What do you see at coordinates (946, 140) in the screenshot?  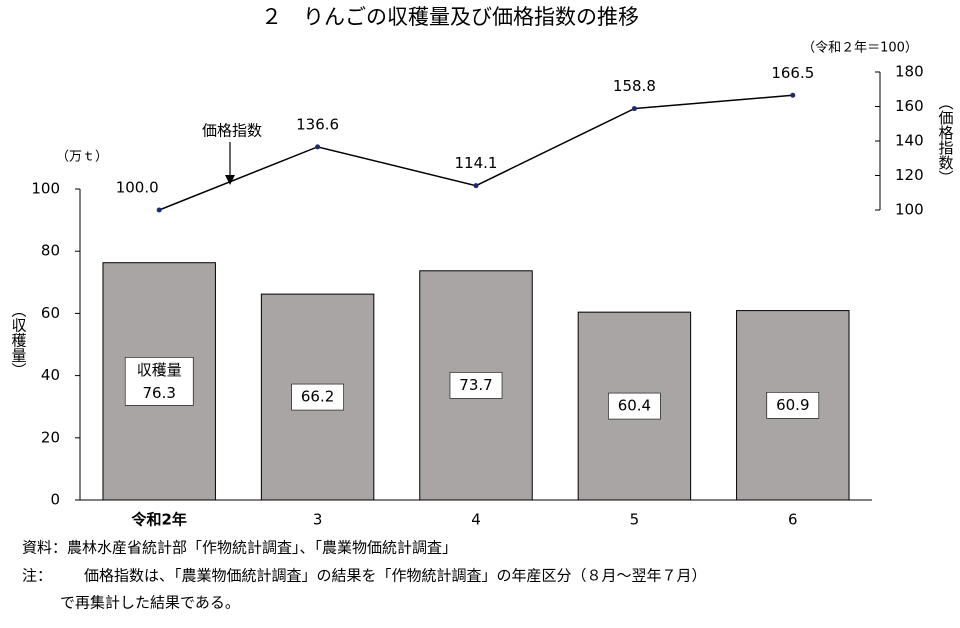 I see `y2-axis-title: （価格指数）` at bounding box center [946, 140].